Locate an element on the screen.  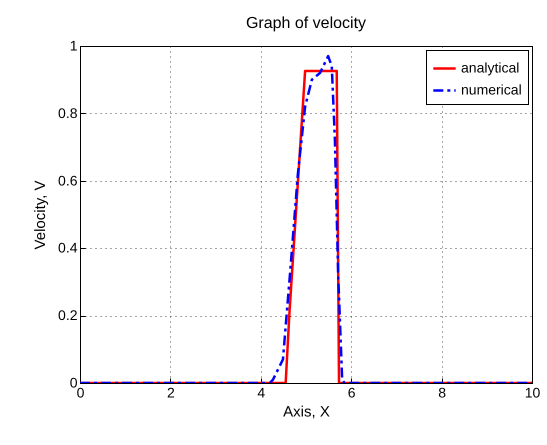
x-tick-label: 8 is located at coordinates (442, 392).